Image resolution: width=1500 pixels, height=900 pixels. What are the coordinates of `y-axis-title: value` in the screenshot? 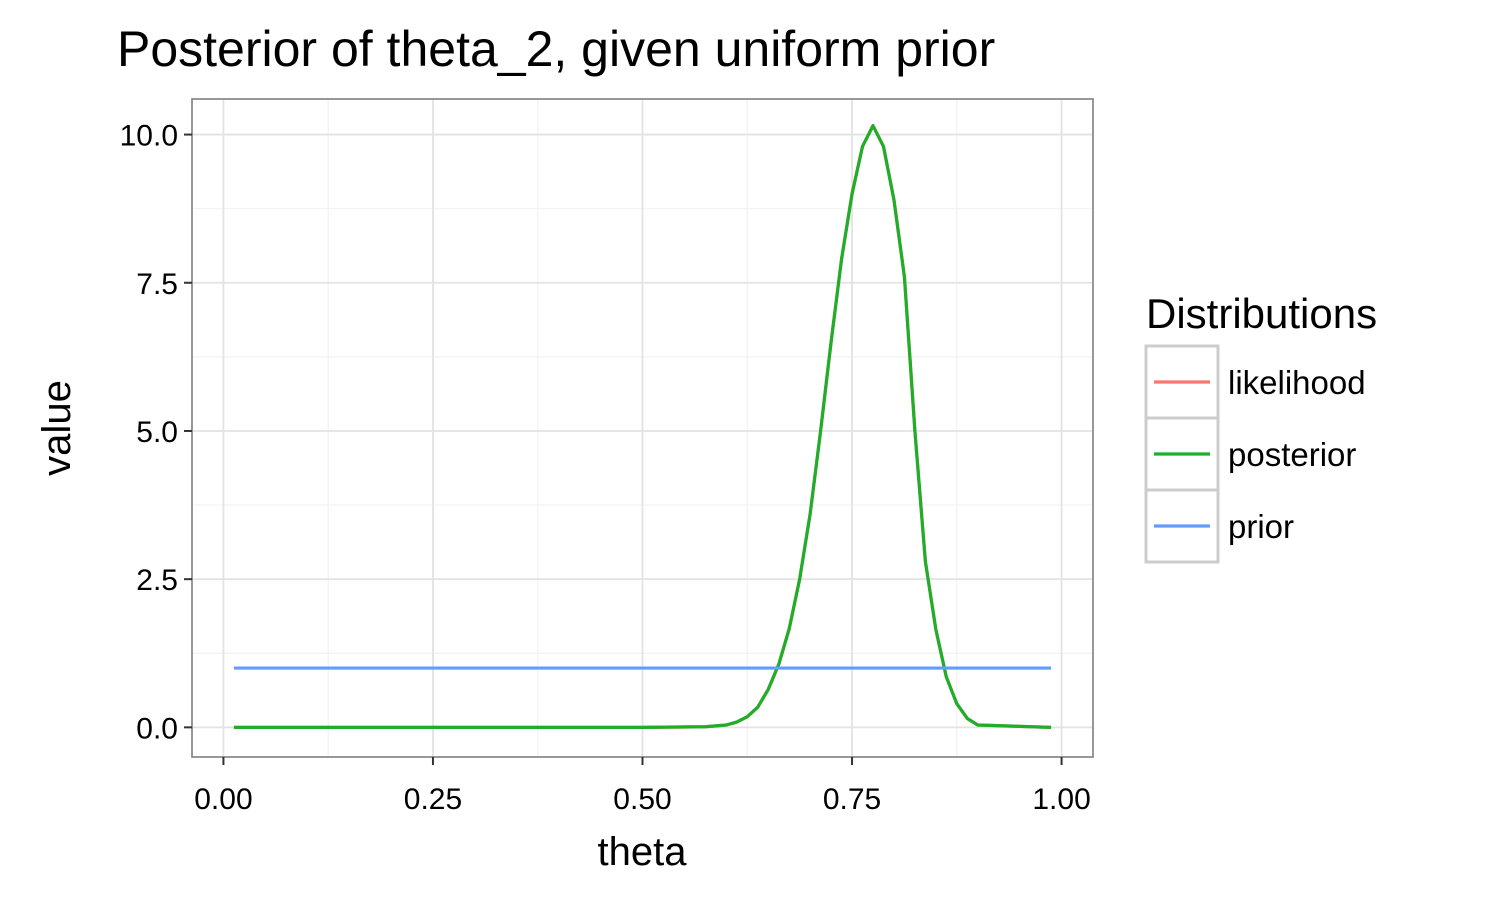 It's located at (57, 428).